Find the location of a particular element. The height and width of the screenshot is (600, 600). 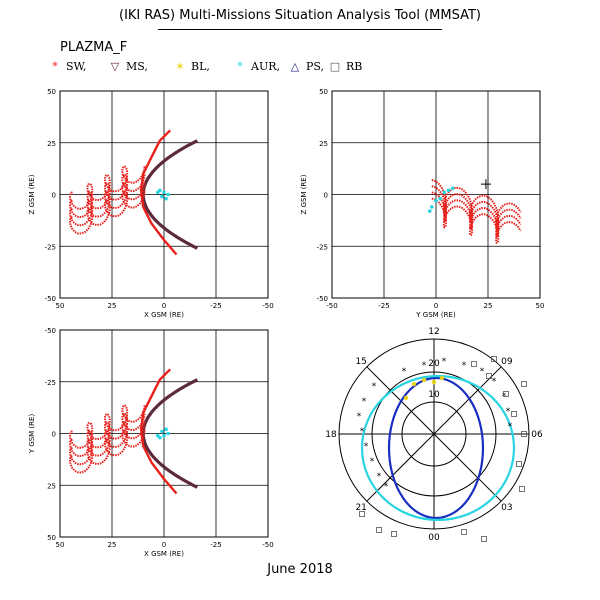

legend-item-ms: ▽ MS, is located at coordinates (128, 66).